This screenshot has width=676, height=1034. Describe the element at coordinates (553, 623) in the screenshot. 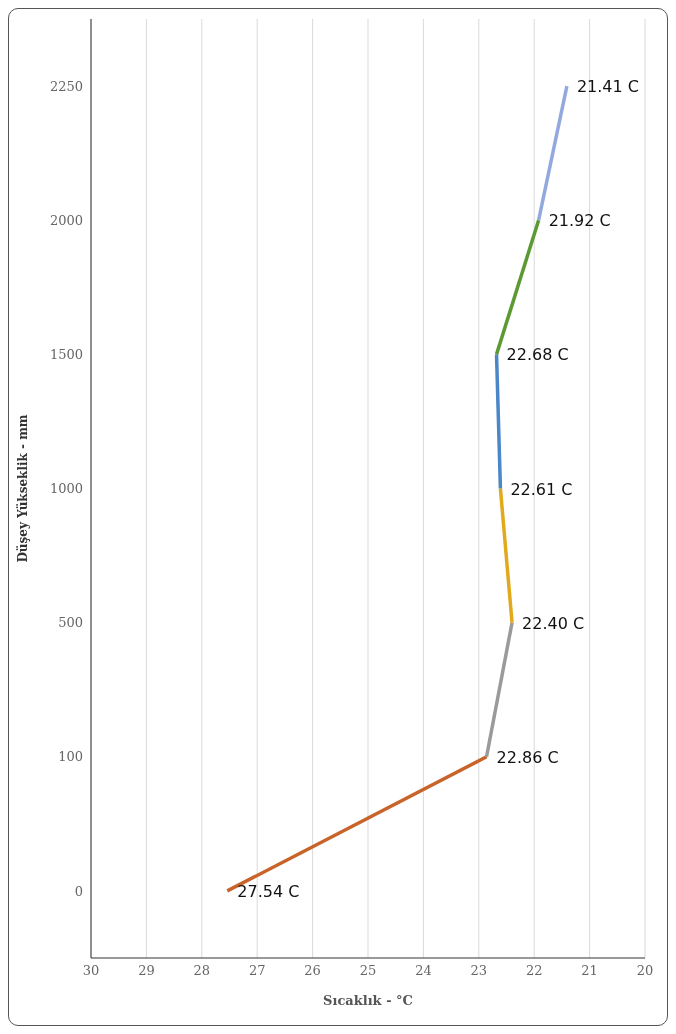

I see `data-label: 22.40 C` at that location.